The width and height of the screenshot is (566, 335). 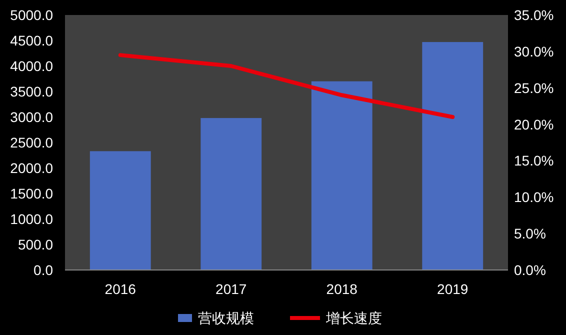 I want to click on y-tick-label: 3500.0, so click(x=32, y=92).